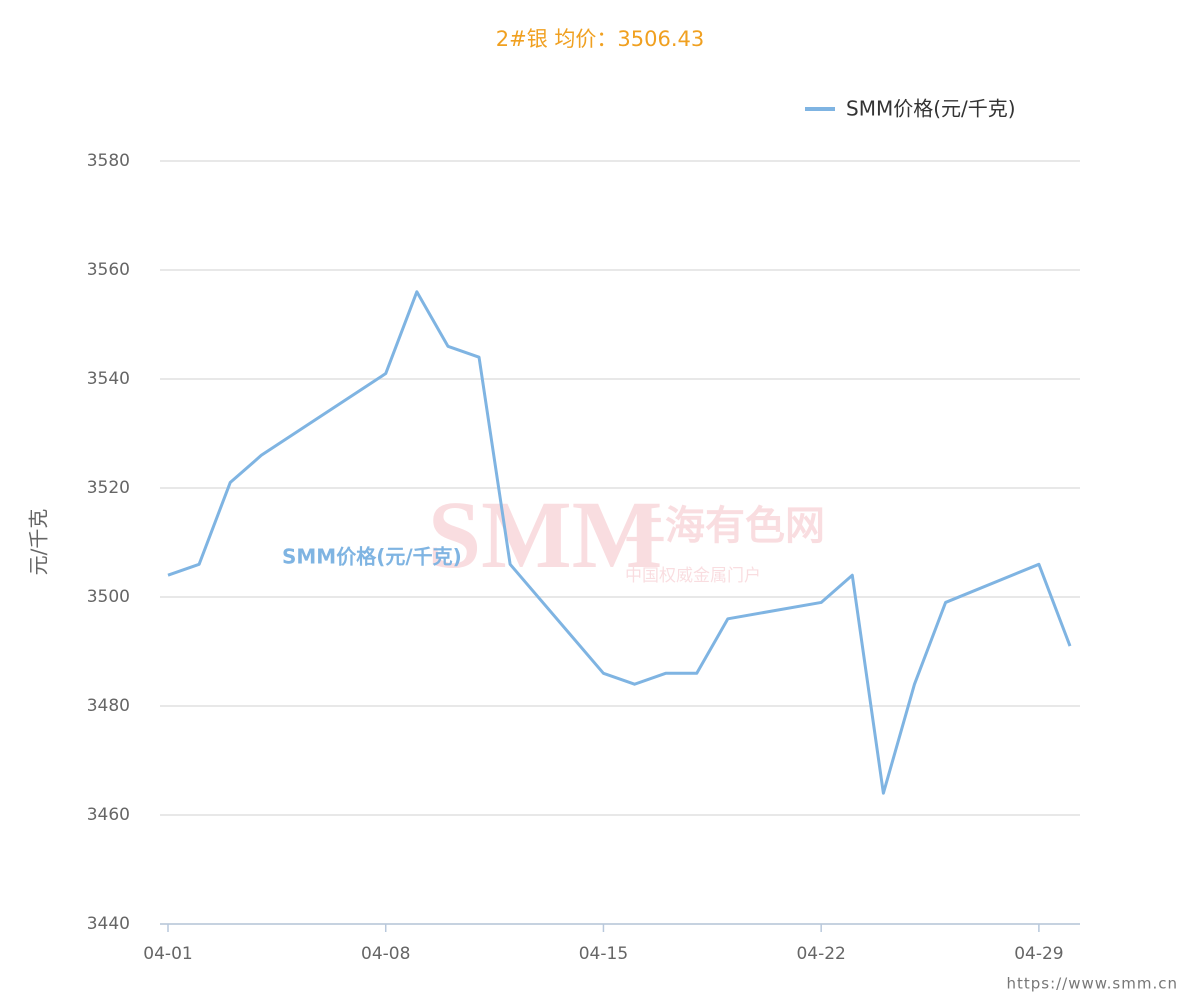  What do you see at coordinates (931, 109) in the screenshot?
I see `legend-label: SMM价格(元/千克)` at bounding box center [931, 109].